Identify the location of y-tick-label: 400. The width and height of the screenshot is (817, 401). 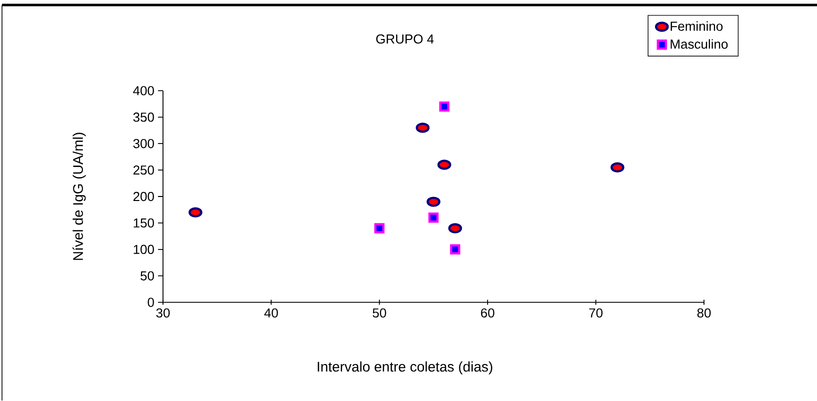
(143, 91).